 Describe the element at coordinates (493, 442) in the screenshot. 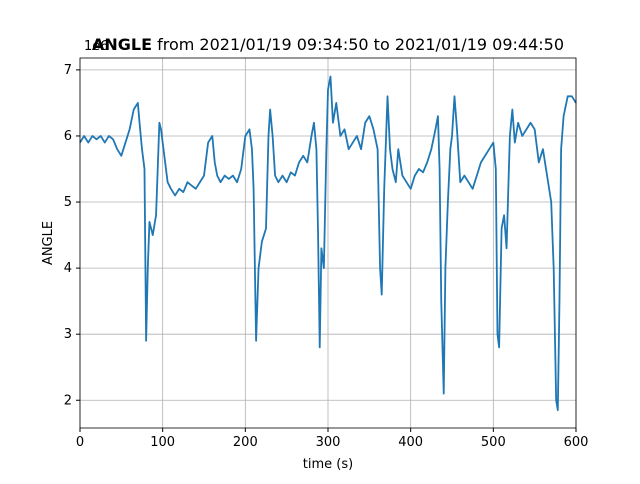

I see `x-tick-label: 500` at that location.